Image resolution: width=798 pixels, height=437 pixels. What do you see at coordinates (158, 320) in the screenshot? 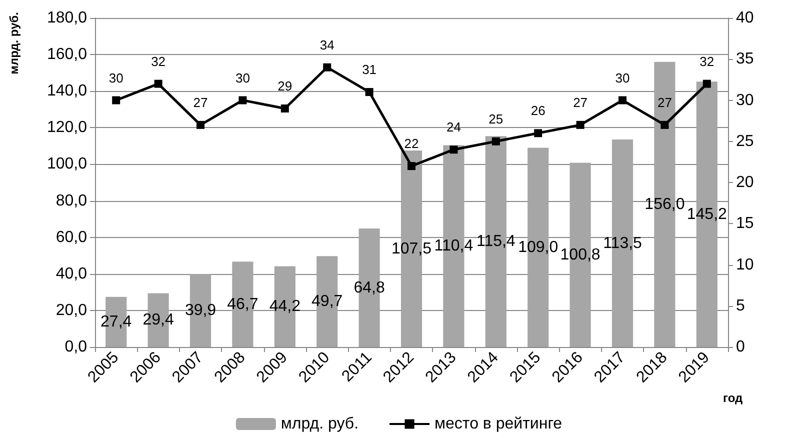
I see `data-label: 29,4` at bounding box center [158, 320].